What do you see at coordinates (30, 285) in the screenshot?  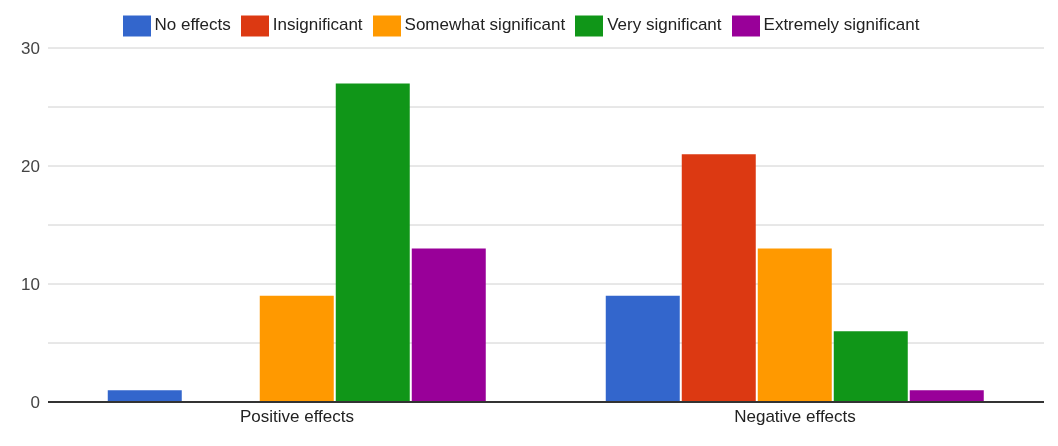 I see `y-tick-label: 10` at bounding box center [30, 285].